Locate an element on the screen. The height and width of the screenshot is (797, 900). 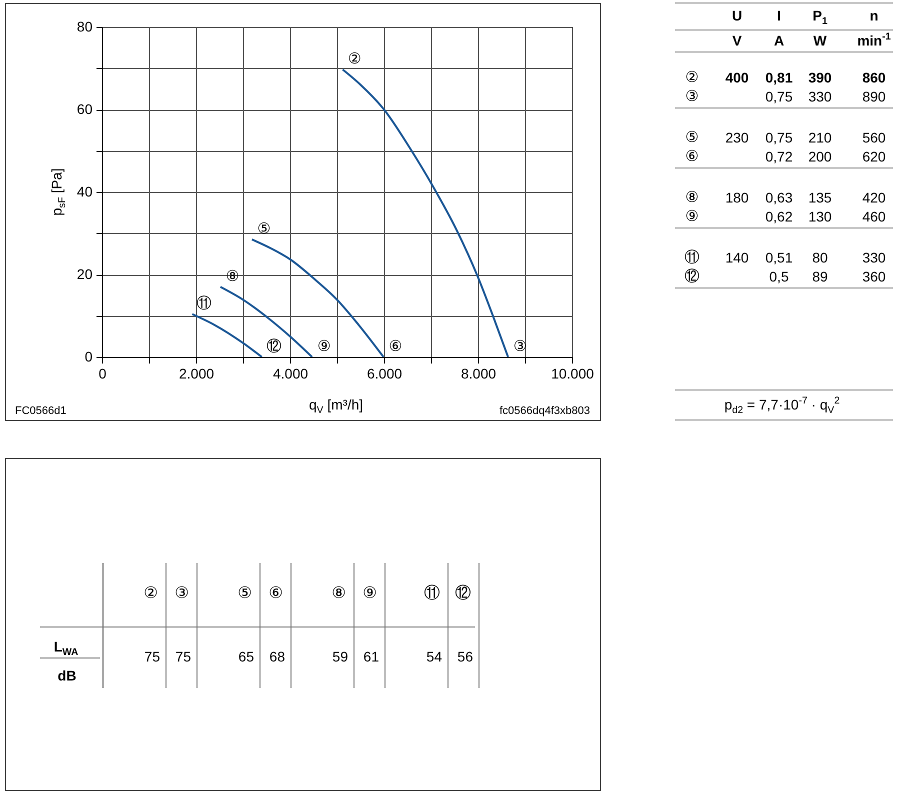
y-tick-label: 20 is located at coordinates (84, 274).